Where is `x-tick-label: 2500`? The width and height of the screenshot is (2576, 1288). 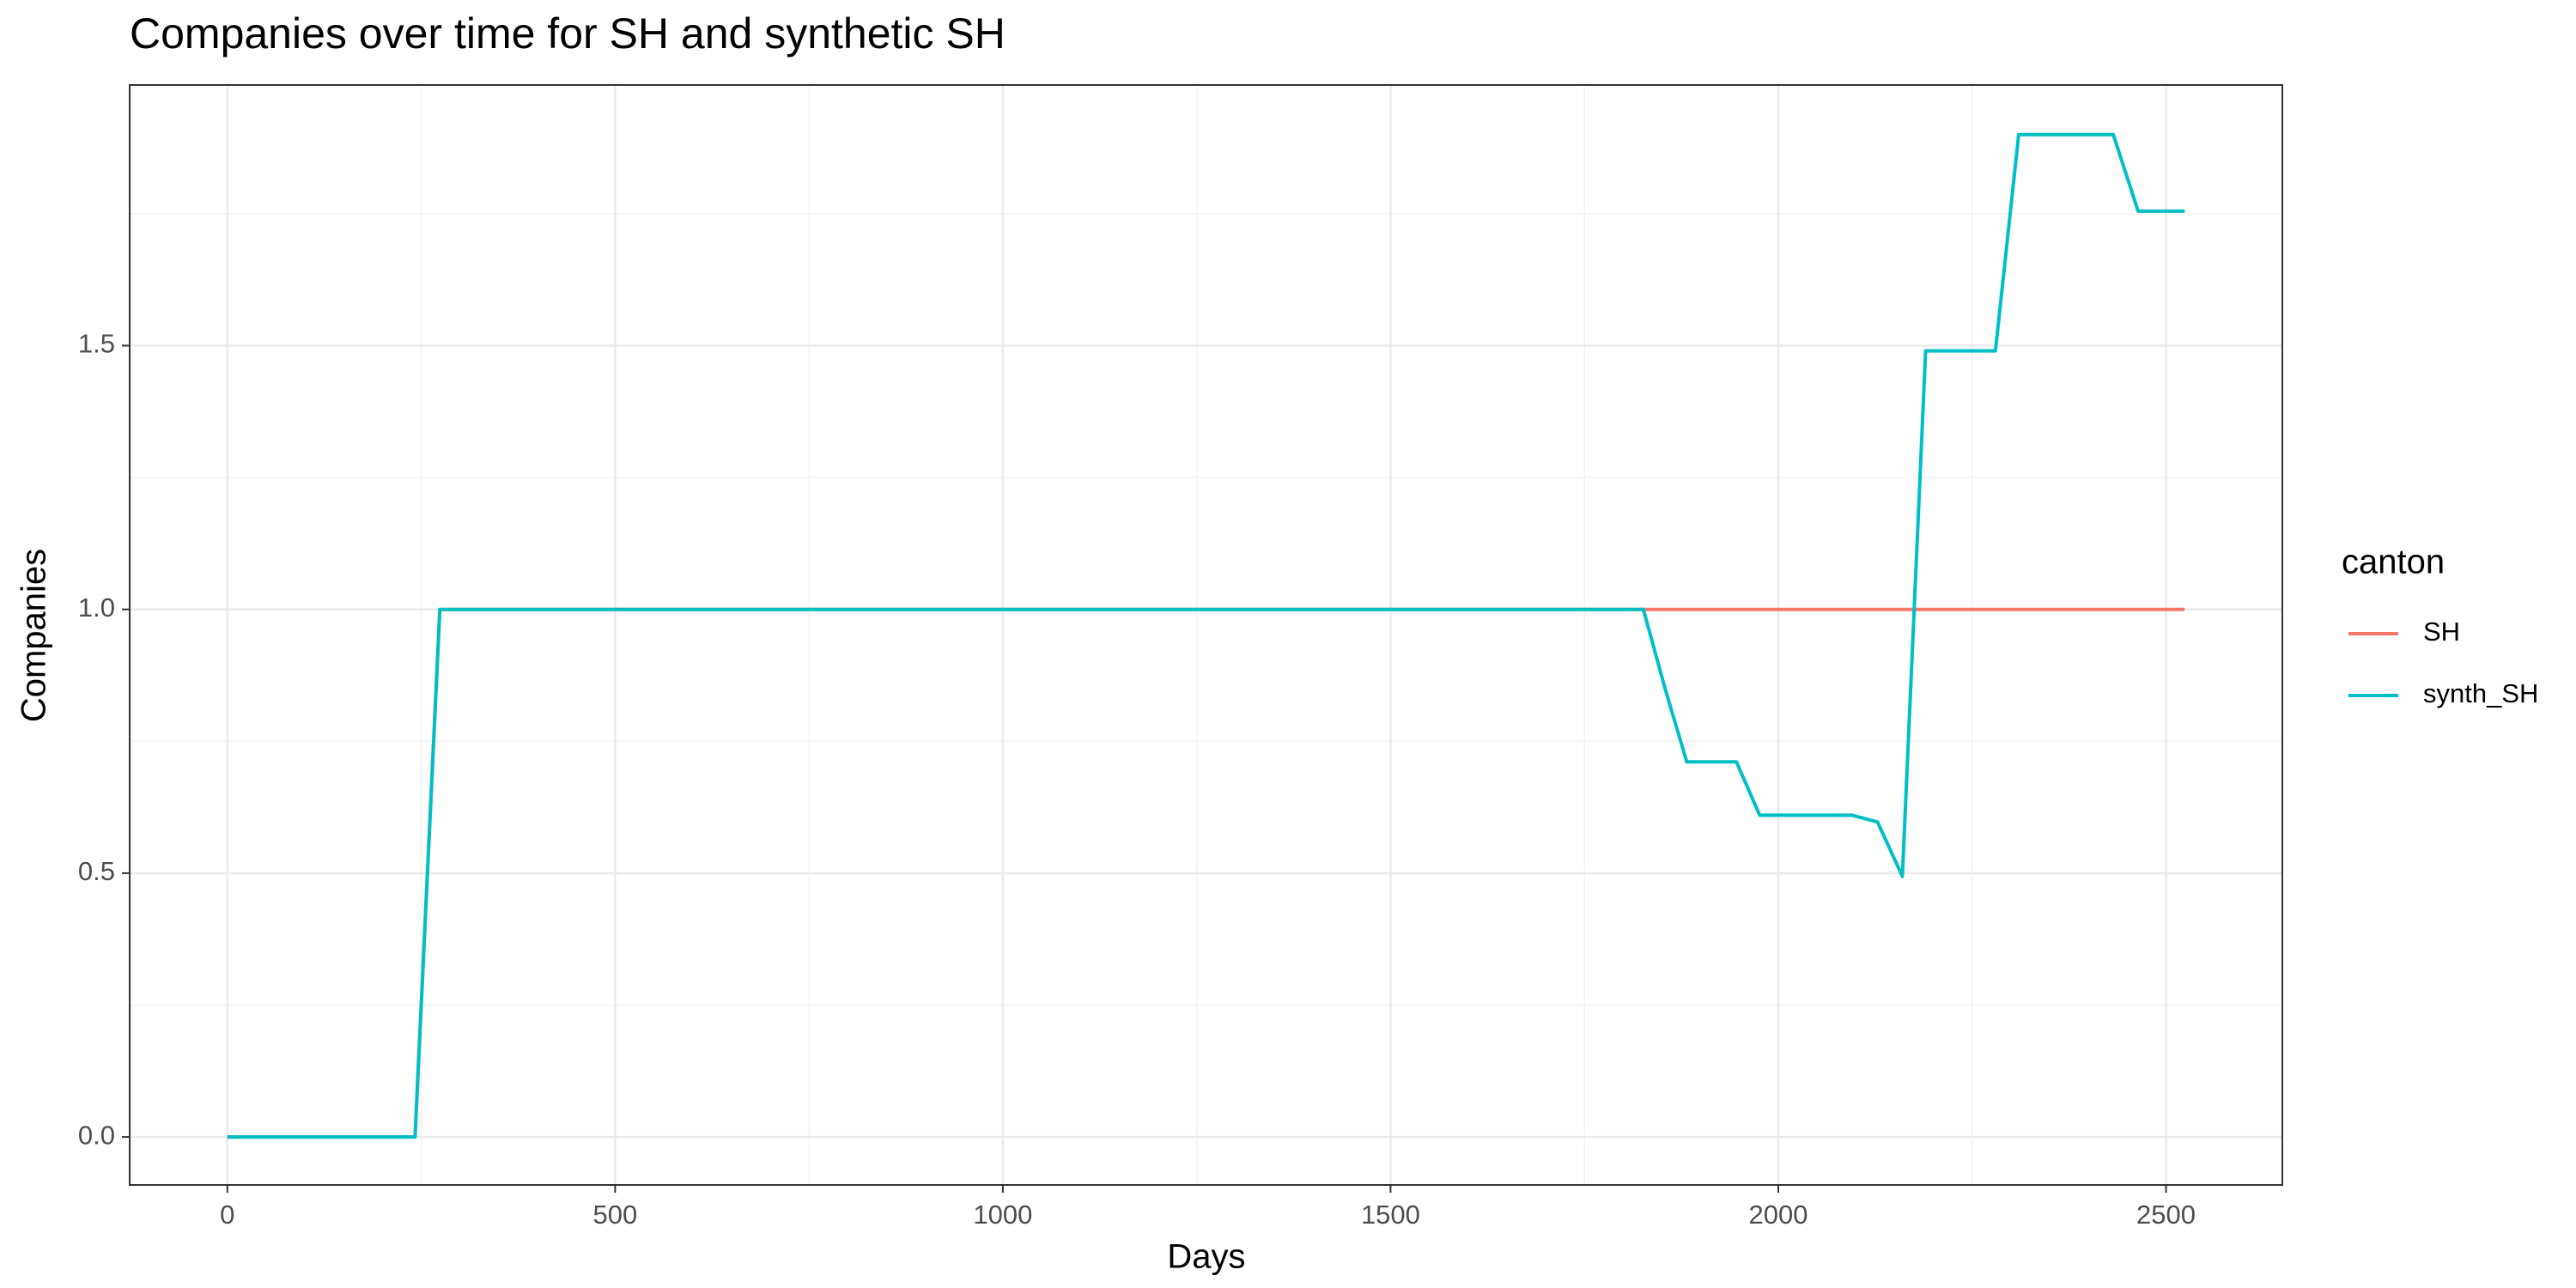
x-tick-label: 2500 is located at coordinates (2166, 1215).